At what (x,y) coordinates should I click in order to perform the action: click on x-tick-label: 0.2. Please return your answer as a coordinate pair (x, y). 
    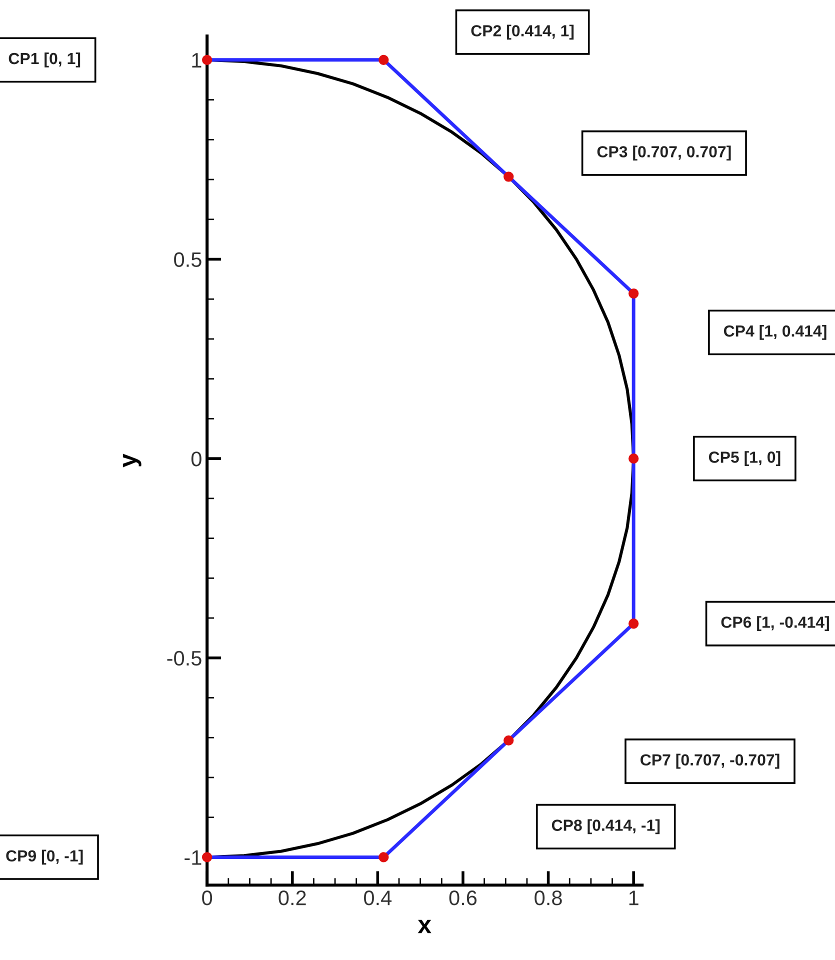
    Looking at the image, I should click on (292, 898).